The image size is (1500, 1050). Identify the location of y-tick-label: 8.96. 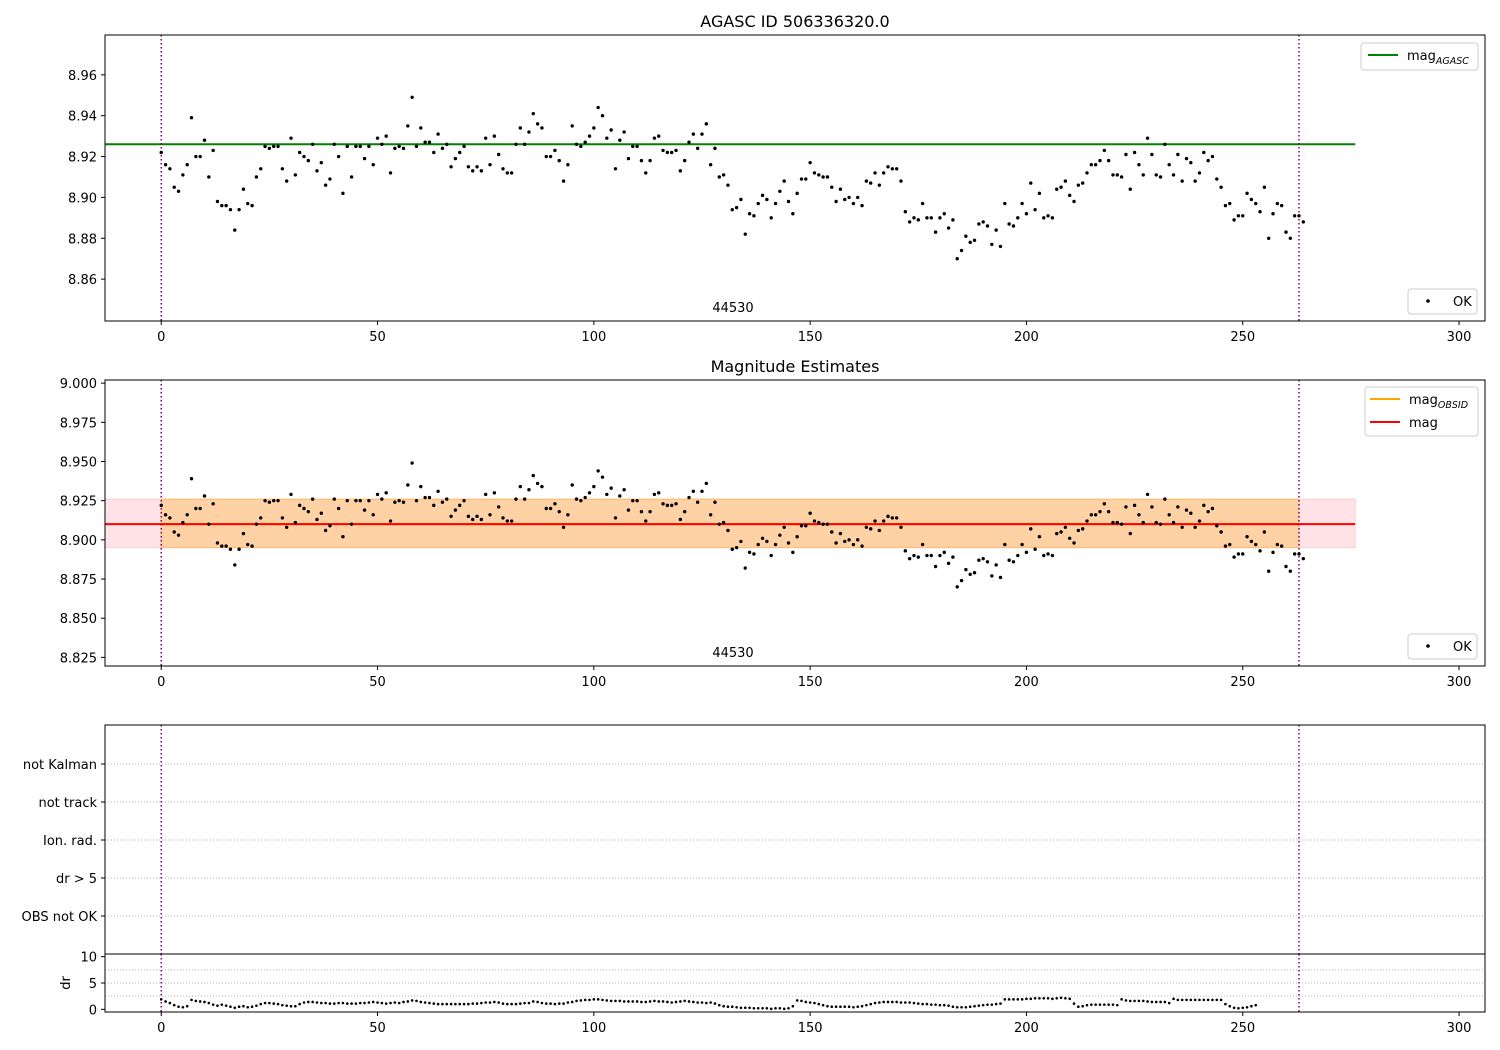
(82, 76).